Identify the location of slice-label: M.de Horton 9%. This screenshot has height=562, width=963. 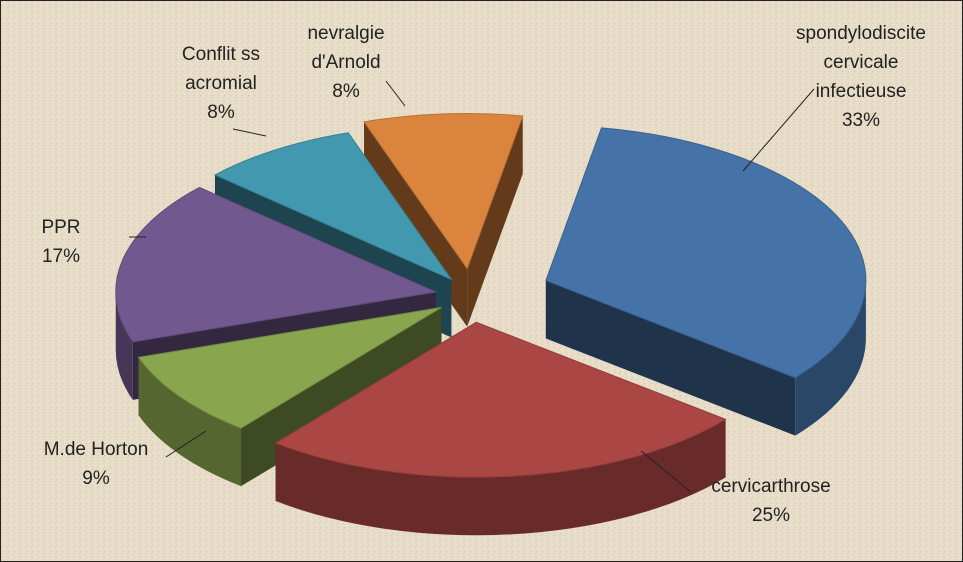
(96, 464).